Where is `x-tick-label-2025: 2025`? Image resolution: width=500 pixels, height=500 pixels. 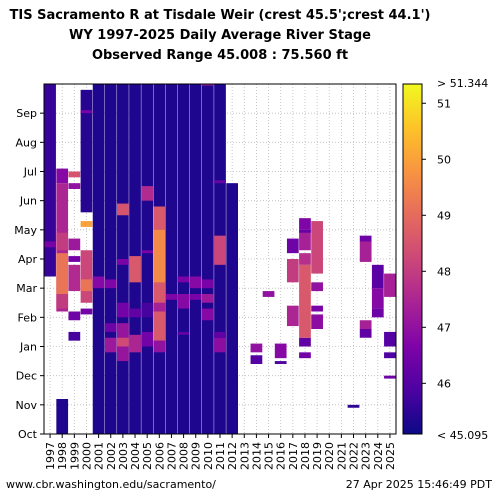
x-tick-label-2025: 2025 is located at coordinates (390, 456).